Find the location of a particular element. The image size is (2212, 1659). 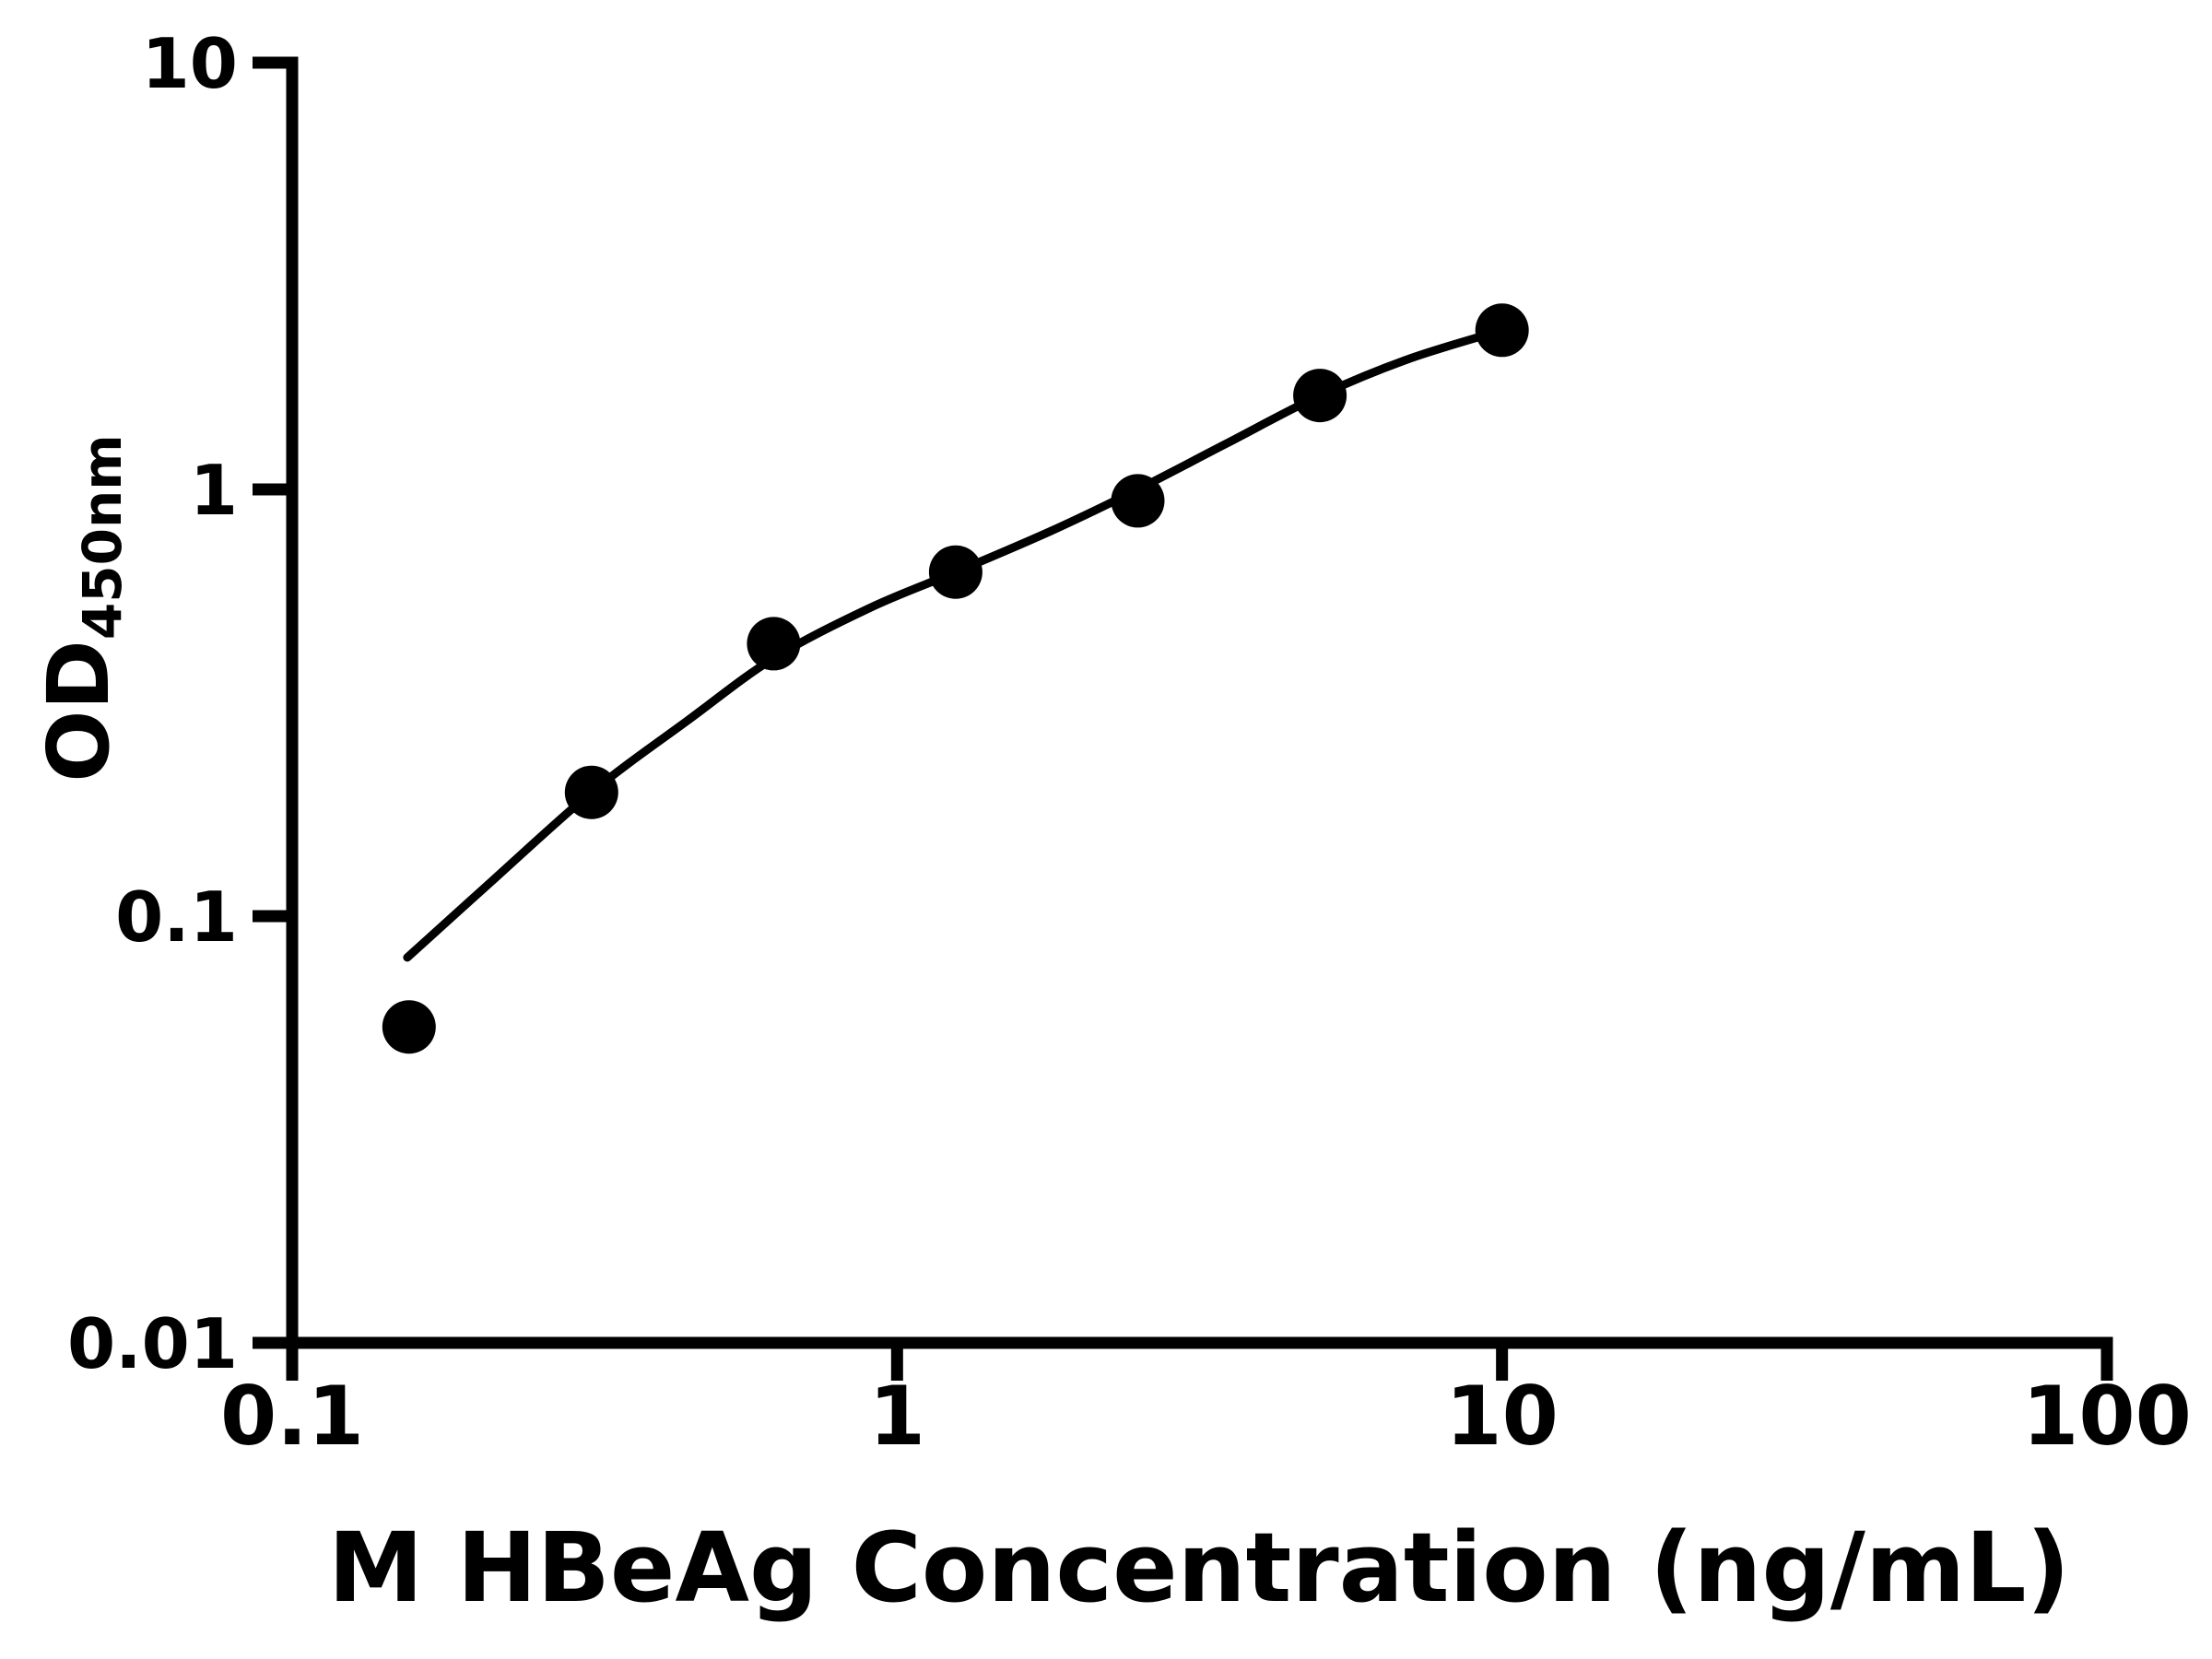

x-axis-title: M HBeAg Concentration (ng/mL) is located at coordinates (1199, 1568).